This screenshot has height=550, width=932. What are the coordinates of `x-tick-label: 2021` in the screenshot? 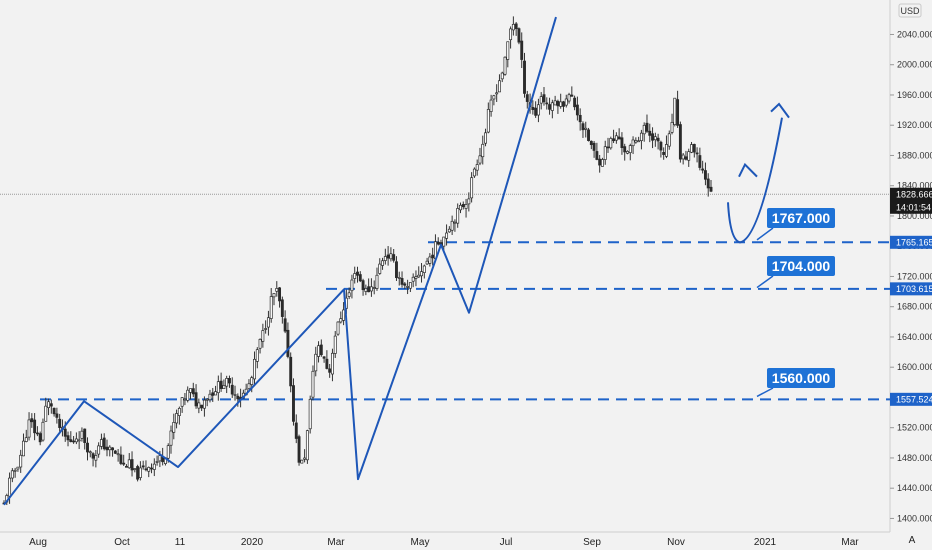 It's located at (765, 542).